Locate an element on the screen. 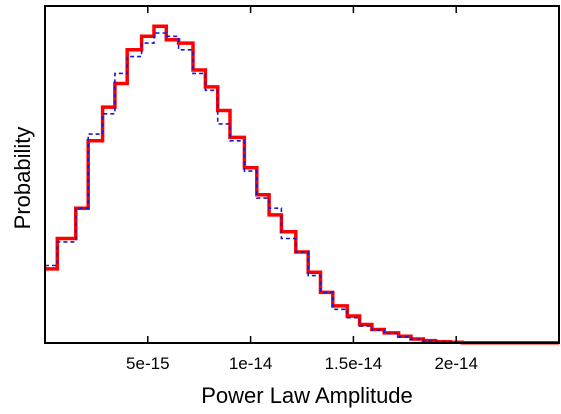 The image size is (561, 414). y-axis-label: Probability is located at coordinates (22, 178).